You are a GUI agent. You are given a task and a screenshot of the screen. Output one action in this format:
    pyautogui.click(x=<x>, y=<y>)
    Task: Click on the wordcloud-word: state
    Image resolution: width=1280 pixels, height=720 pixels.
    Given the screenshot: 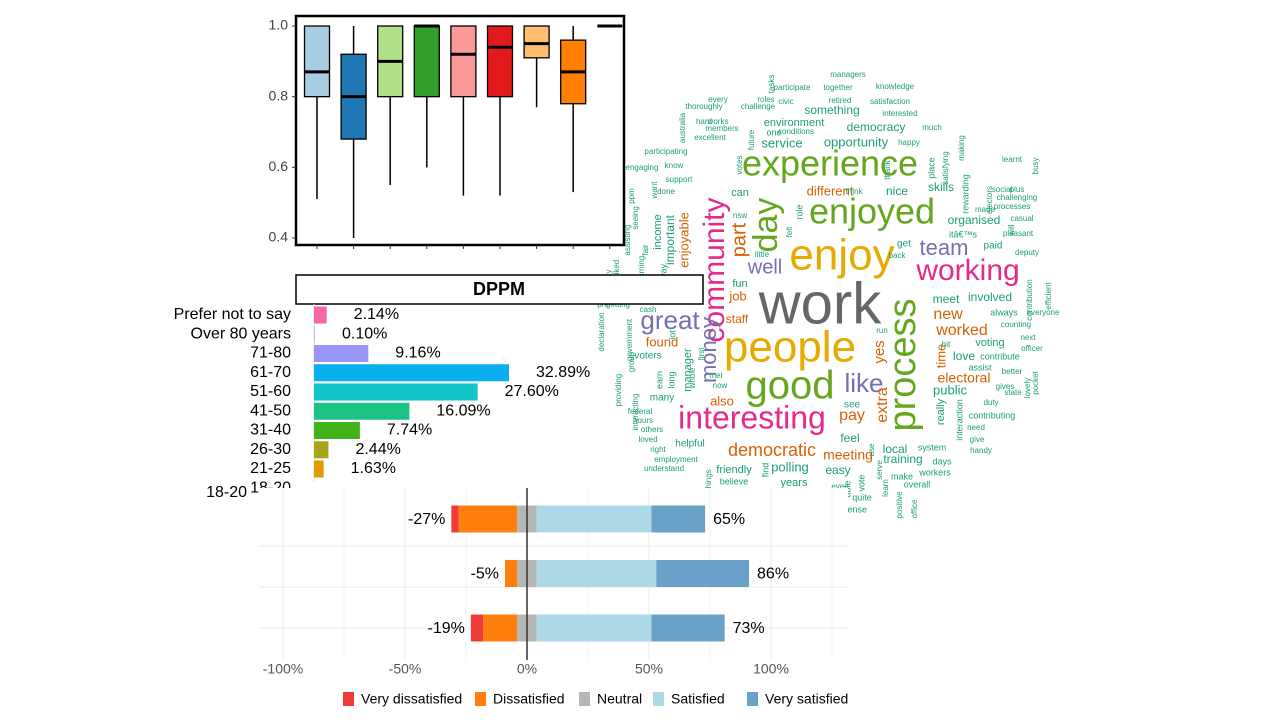 What is the action you would take?
    pyautogui.click(x=1013, y=392)
    